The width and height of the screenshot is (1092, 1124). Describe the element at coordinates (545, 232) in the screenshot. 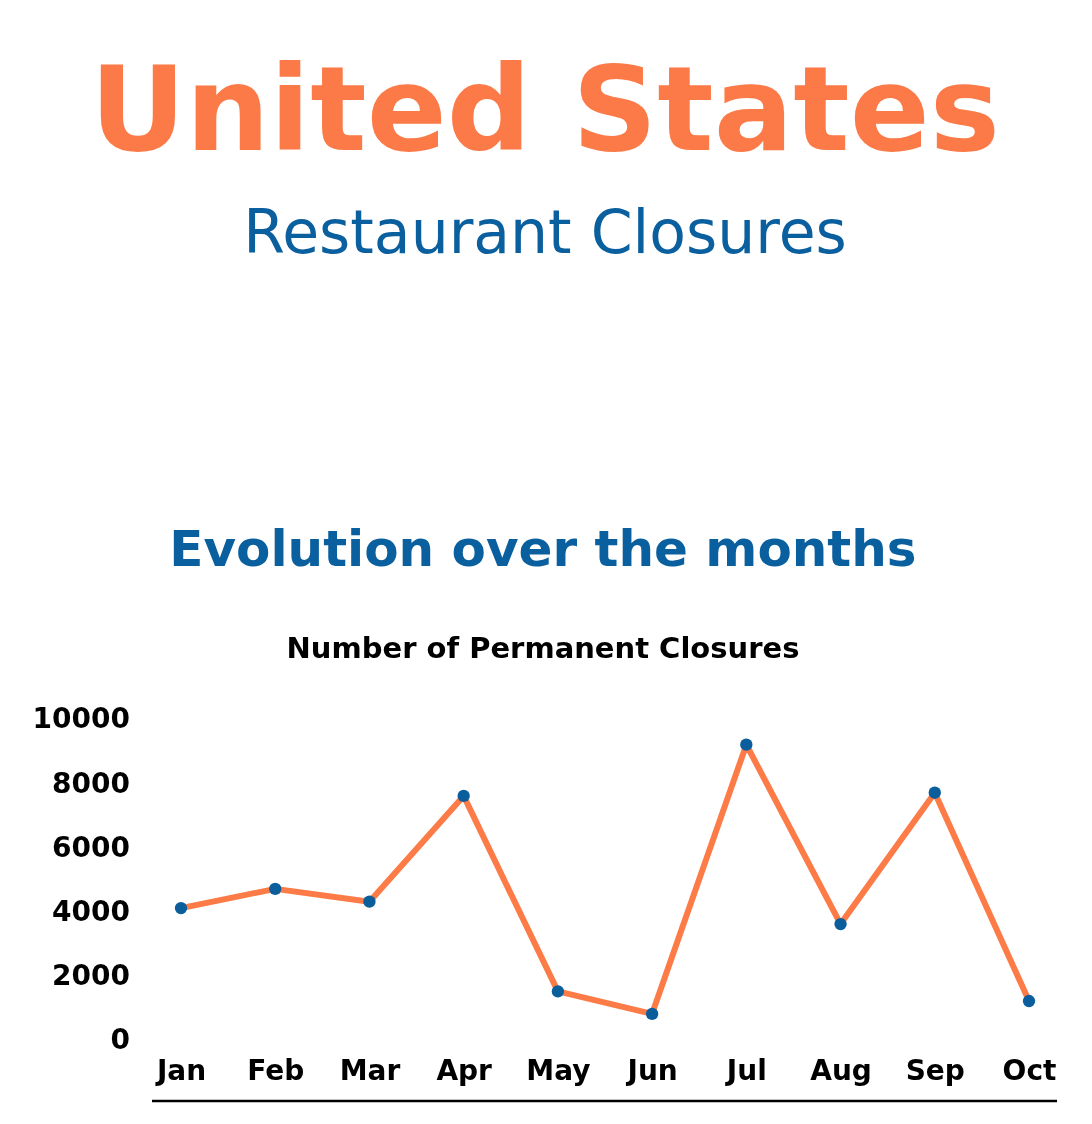

I see `chart-subtitle: Restaurant Closures` at that location.